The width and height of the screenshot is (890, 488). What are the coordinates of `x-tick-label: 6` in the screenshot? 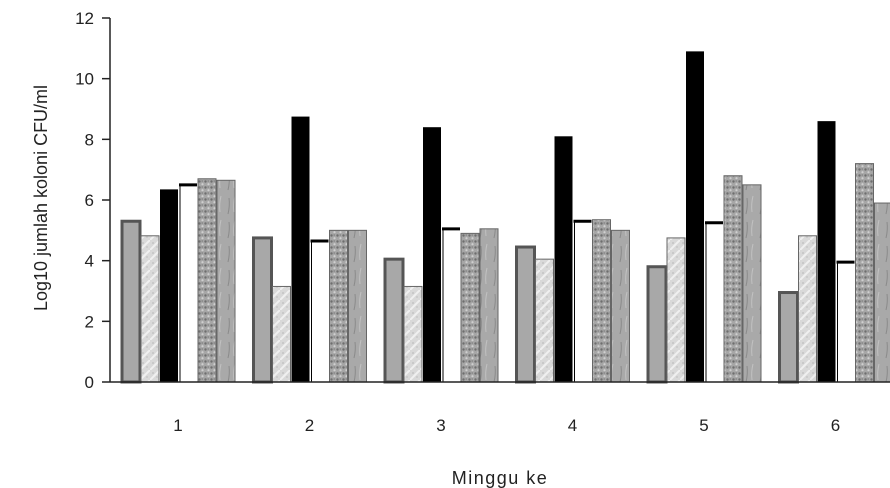 It's located at (835, 425).